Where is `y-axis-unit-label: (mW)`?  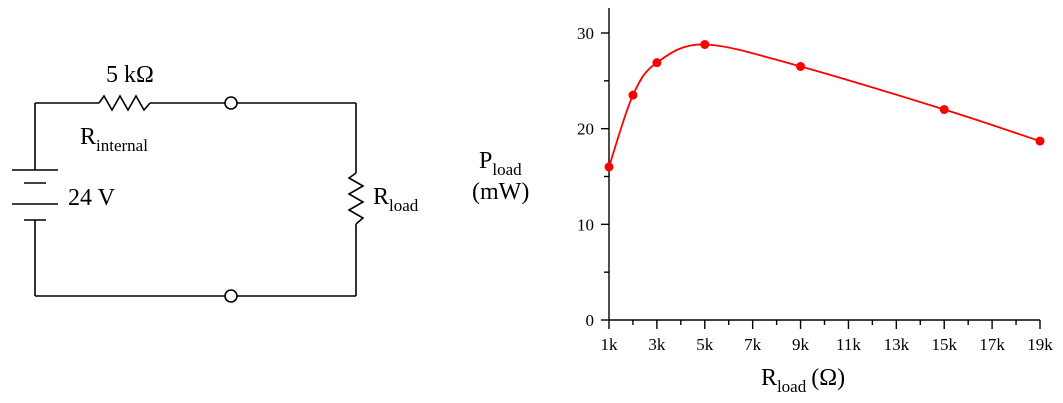 y-axis-unit-label: (mW) is located at coordinates (500, 192).